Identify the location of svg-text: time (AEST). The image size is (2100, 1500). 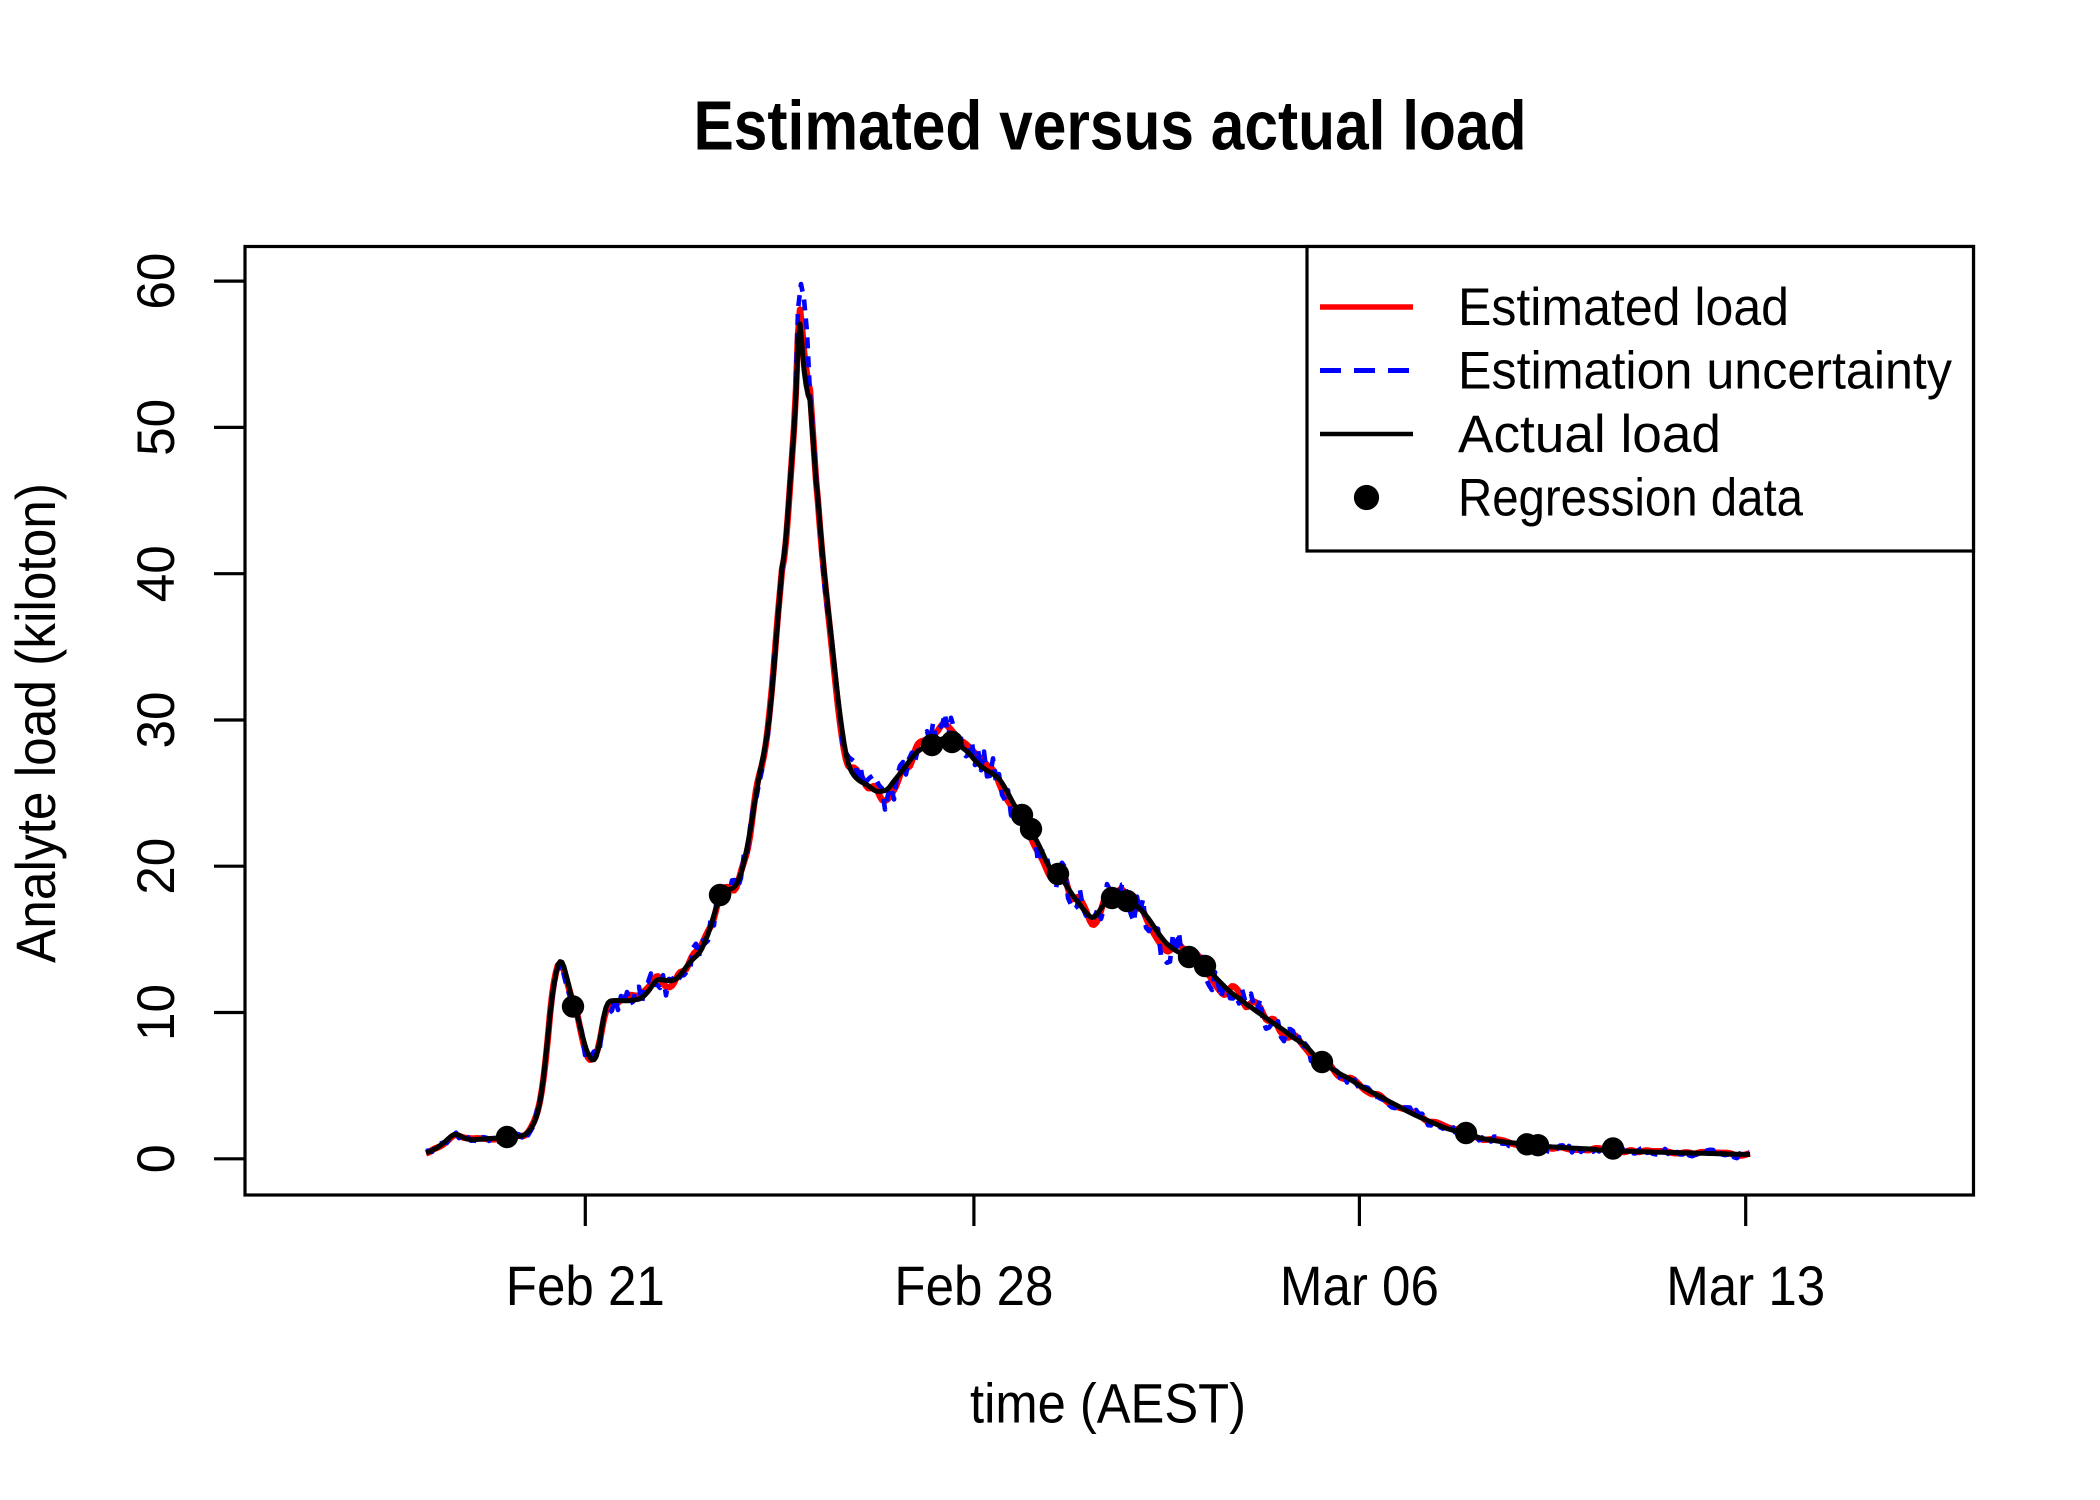
(1108, 1403).